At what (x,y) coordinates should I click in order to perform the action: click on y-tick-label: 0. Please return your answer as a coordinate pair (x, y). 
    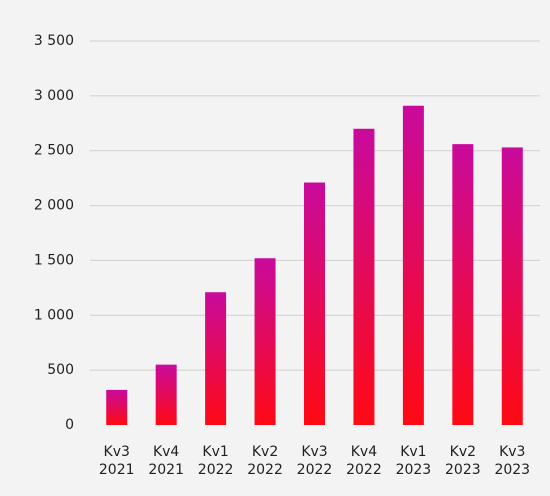
    Looking at the image, I should click on (69, 425).